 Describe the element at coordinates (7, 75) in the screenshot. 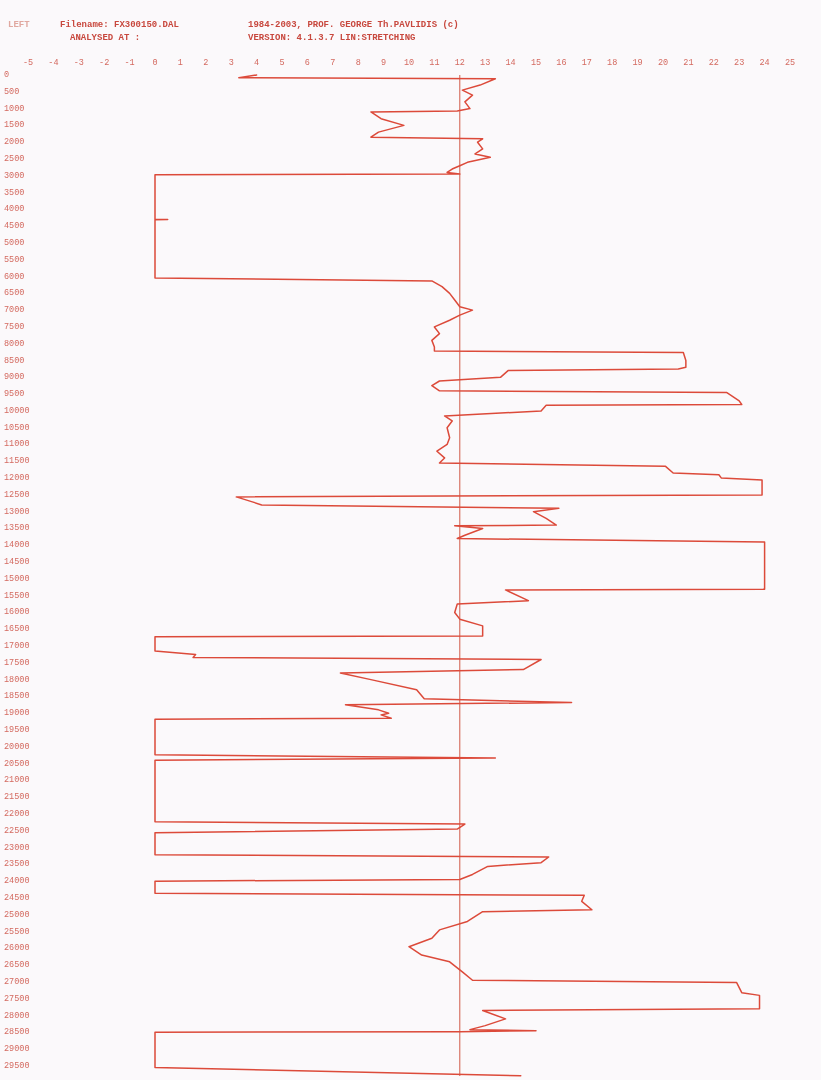

I see `y-tick-label: 0` at that location.